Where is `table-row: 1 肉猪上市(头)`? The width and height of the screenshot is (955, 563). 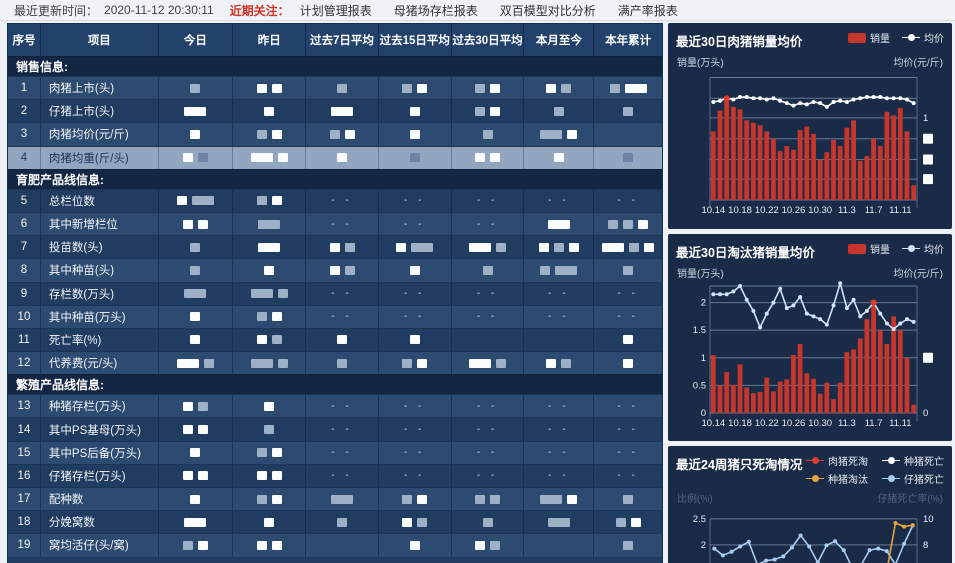 table-row: 1 肉猪上市(头) is located at coordinates (335, 88).